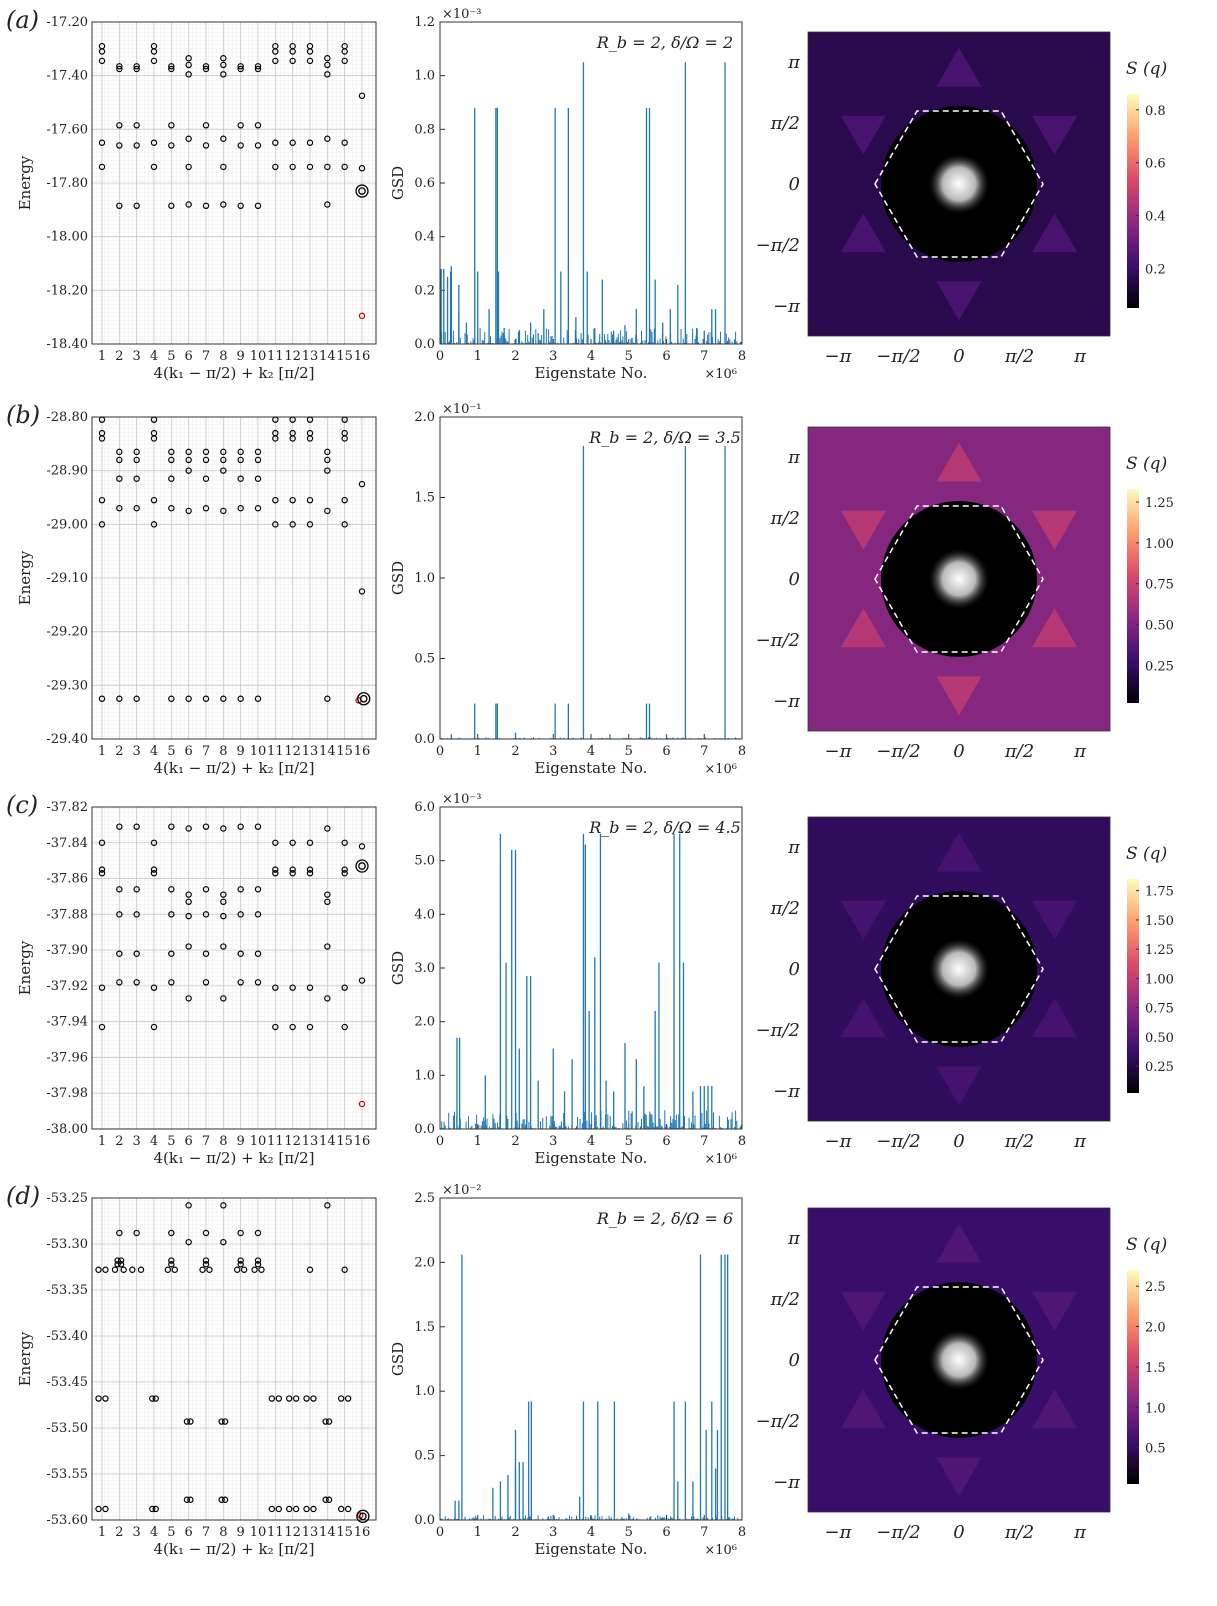 Image resolution: width=1217 pixels, height=1606 pixels. I want to click on y-tick-label: -53.30, so click(67, 1244).